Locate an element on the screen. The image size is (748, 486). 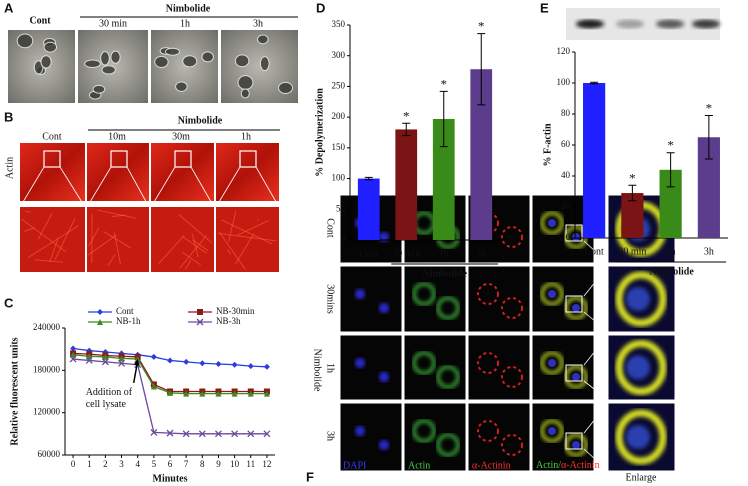
header: 30m is located at coordinates (181, 136).